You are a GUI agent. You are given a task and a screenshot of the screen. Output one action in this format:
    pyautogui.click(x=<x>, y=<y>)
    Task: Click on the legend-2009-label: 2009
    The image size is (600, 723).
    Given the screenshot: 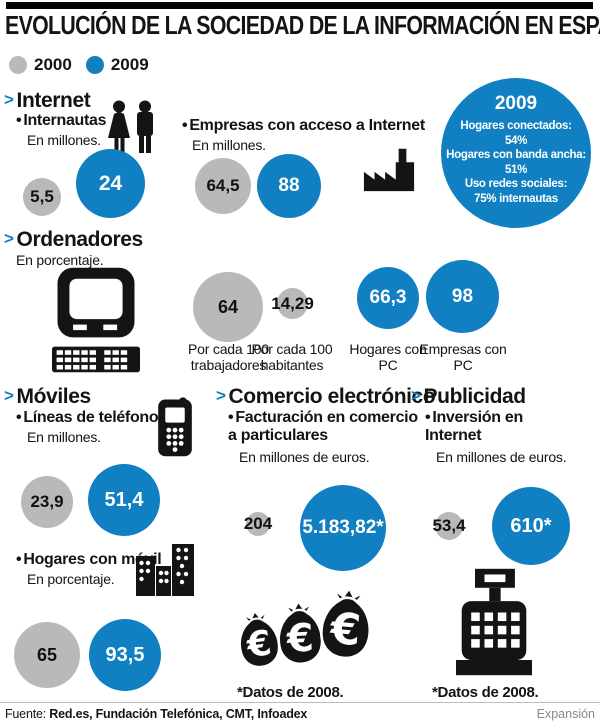 What is the action you would take?
    pyautogui.click(x=129, y=64)
    